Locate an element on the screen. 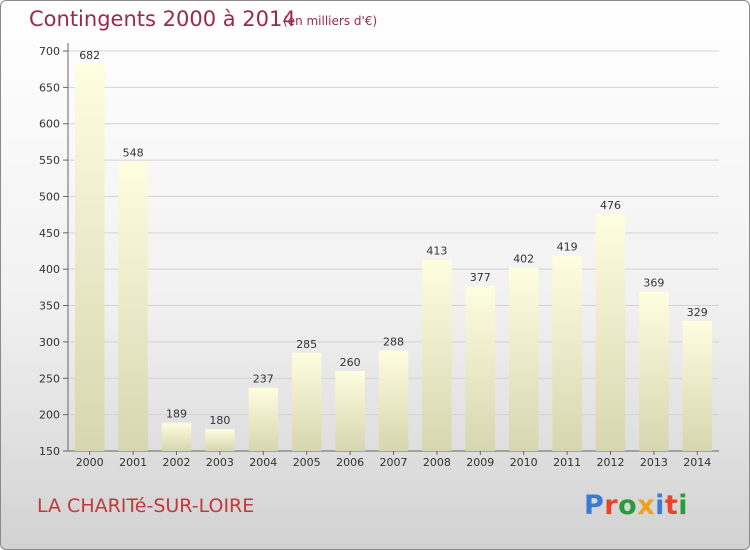 This screenshot has width=750, height=550. bar-value-label: 189 is located at coordinates (176, 414).